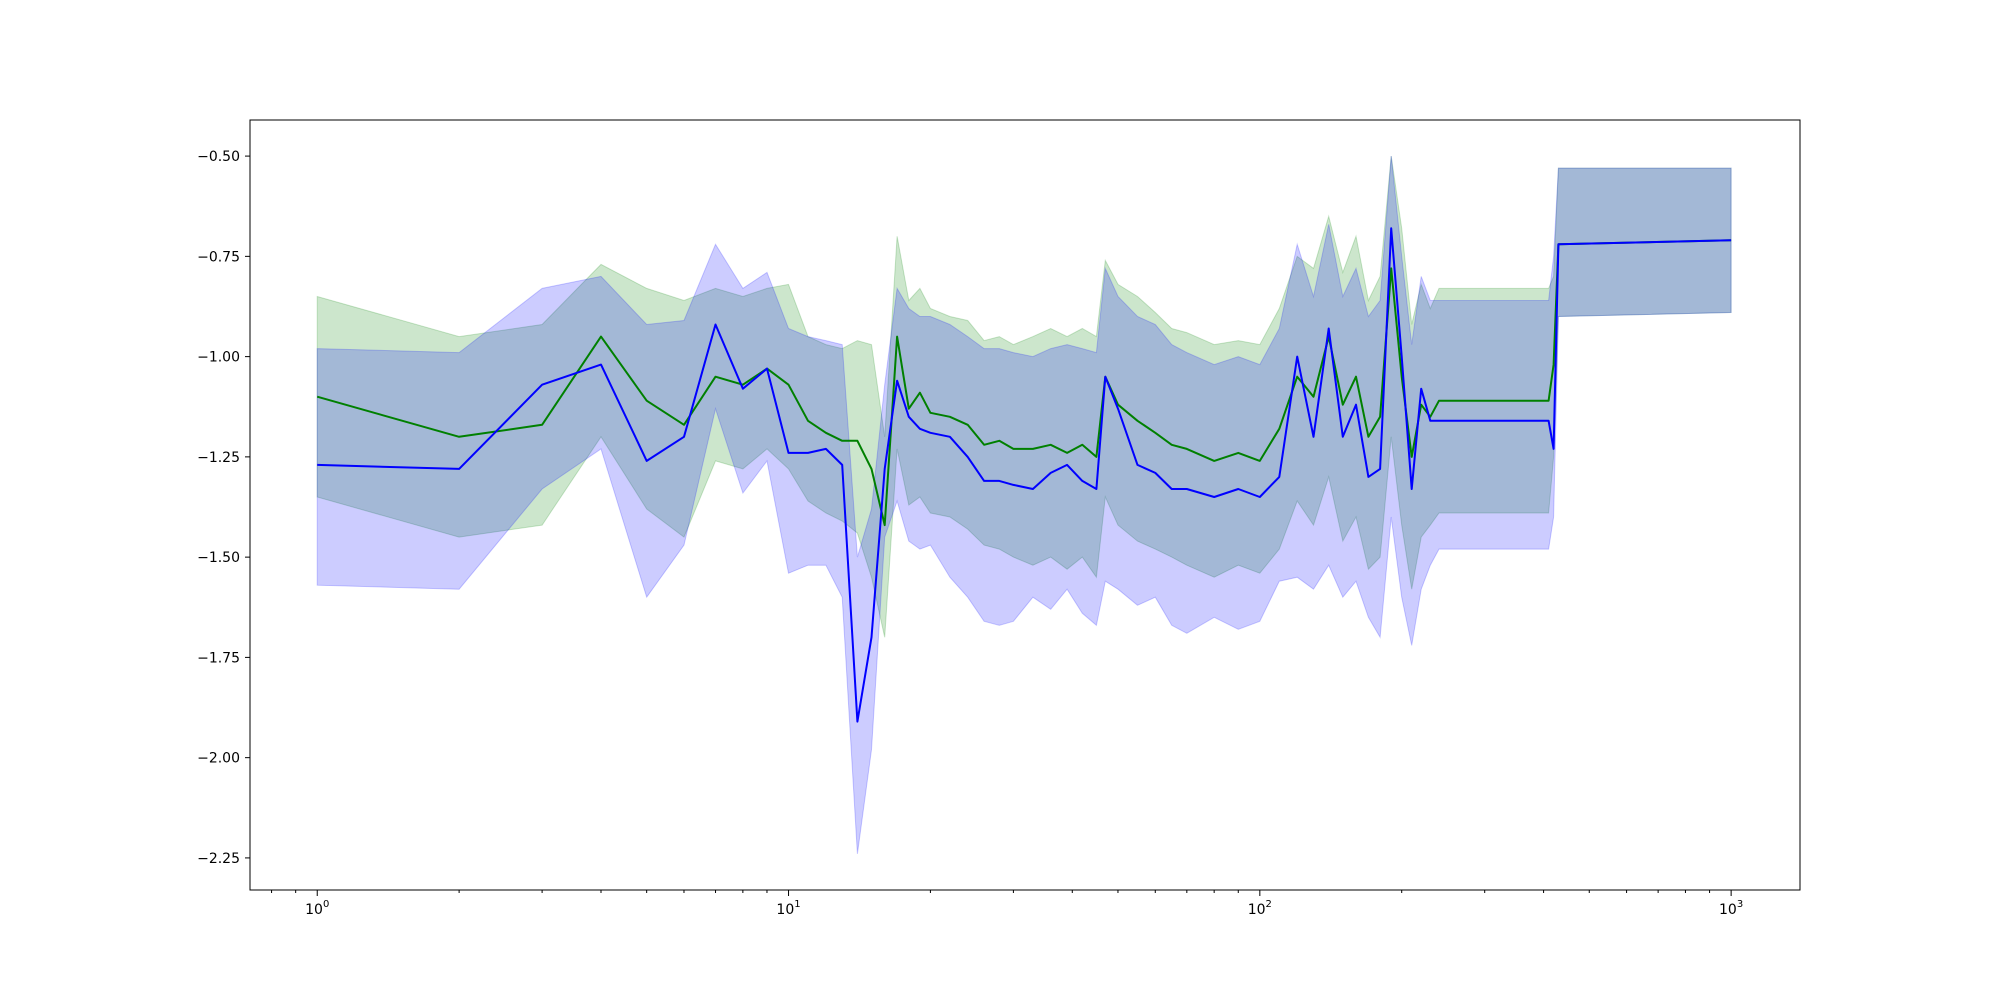 Image resolution: width=2000 pixels, height=1004 pixels. What do you see at coordinates (317, 908) in the screenshot?
I see `x-tick-label: 10⁰` at bounding box center [317, 908].